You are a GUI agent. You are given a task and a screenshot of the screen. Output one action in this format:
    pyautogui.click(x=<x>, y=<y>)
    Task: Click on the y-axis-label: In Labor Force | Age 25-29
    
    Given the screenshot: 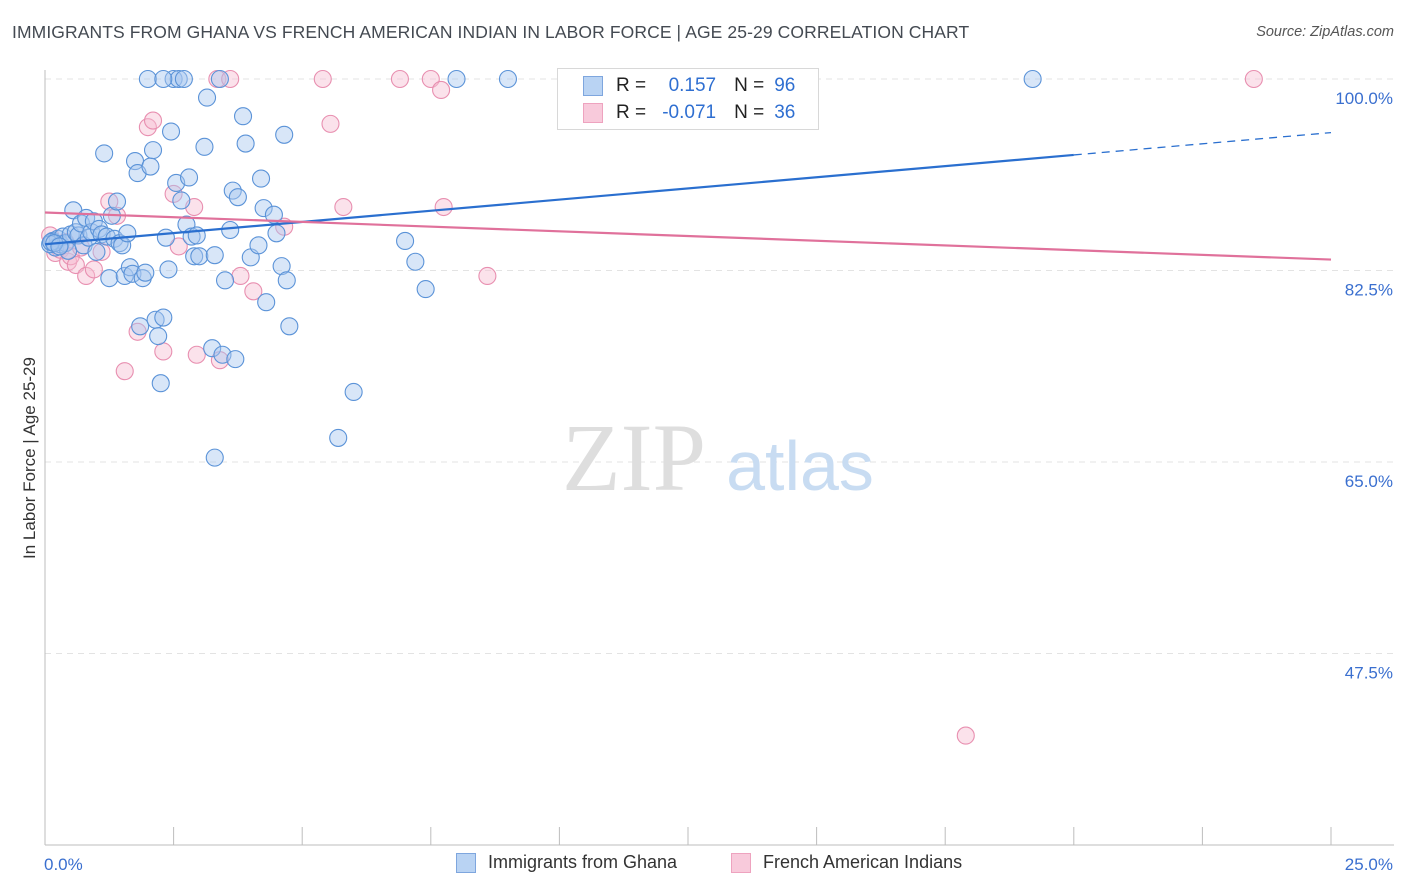 What is the action you would take?
    pyautogui.click(x=29, y=458)
    